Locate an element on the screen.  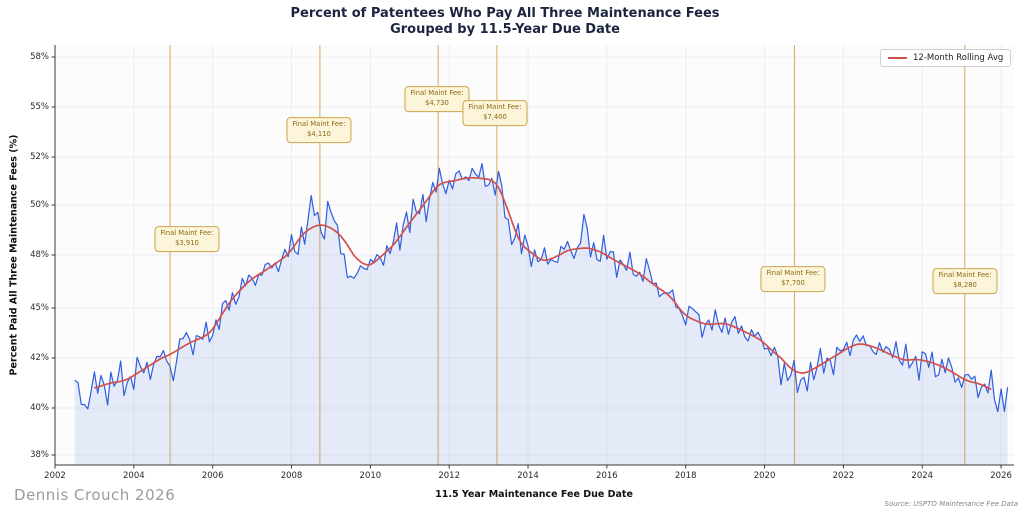
legend-label: 12-Month Rolling Avg is located at coordinates (958, 58).